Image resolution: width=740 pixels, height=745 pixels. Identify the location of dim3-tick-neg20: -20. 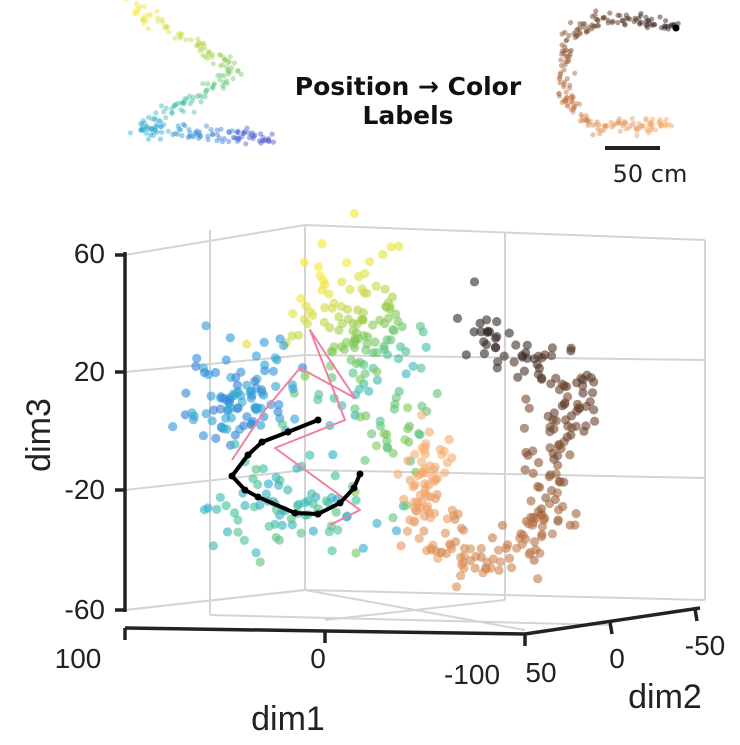
(85, 489).